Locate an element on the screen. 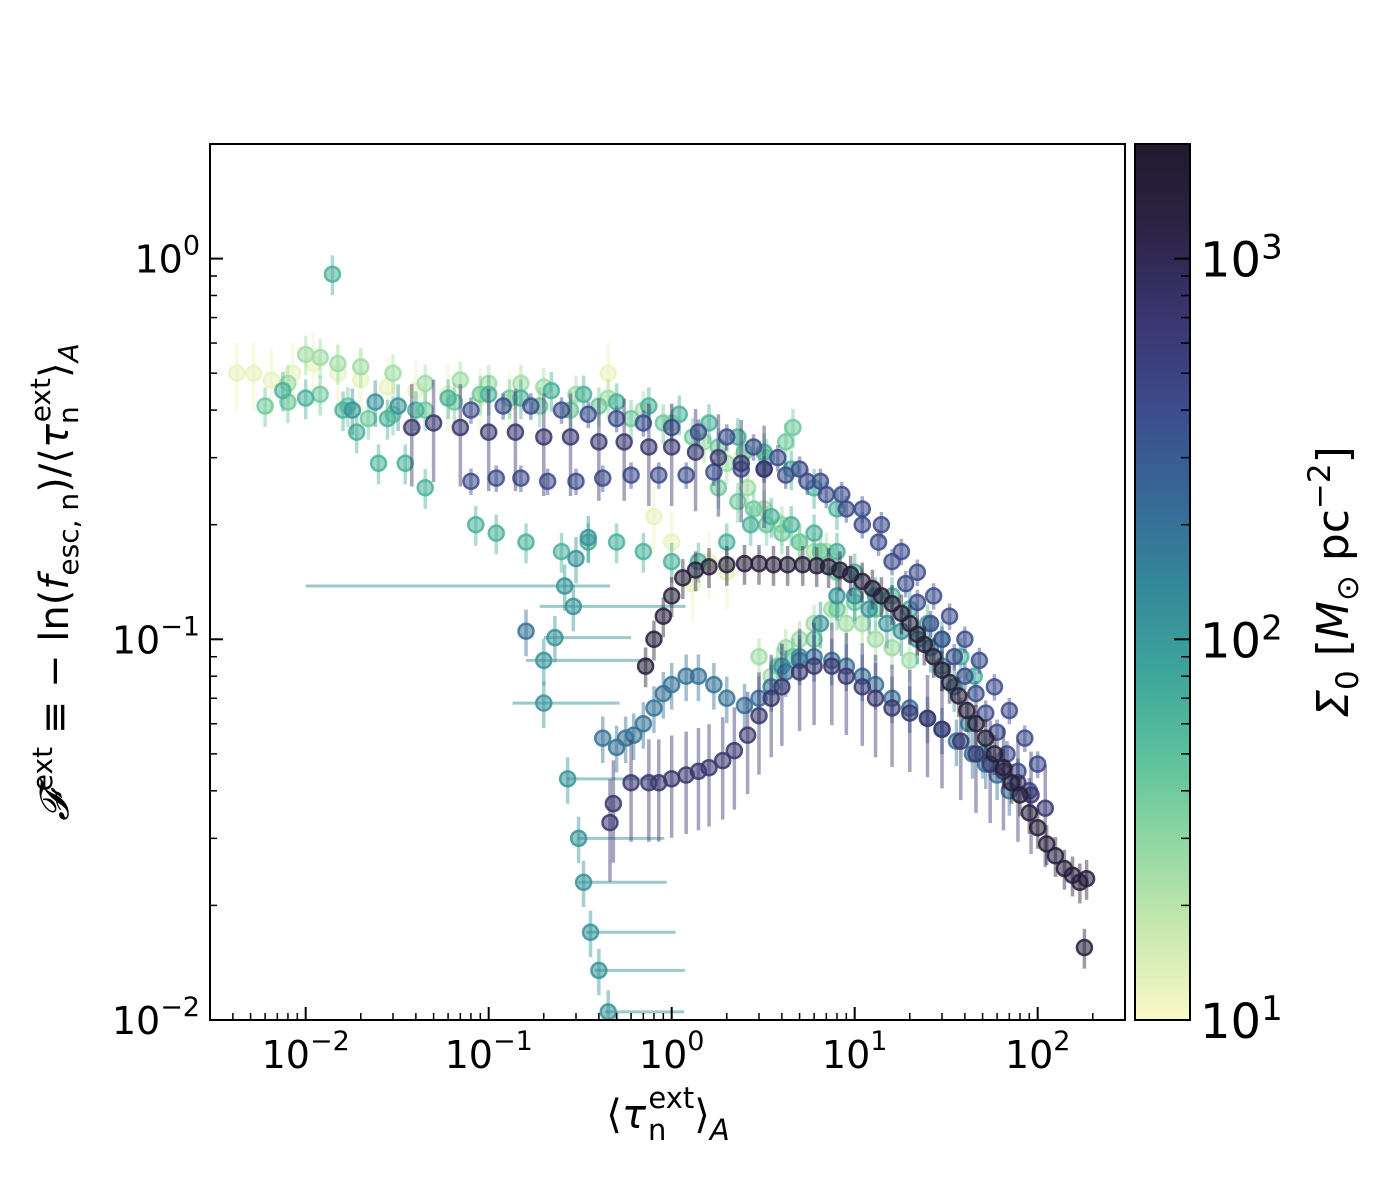  x-tick-label: 10¹ is located at coordinates (855, 1051).